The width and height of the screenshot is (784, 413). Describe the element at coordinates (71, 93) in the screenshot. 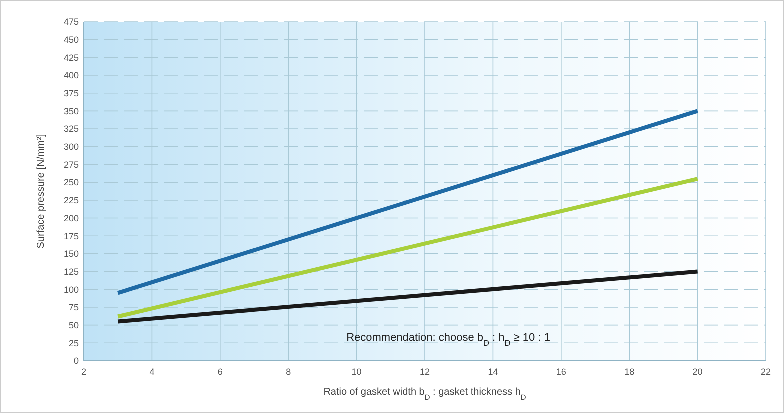

I see `y-tick-label: 375` at that location.